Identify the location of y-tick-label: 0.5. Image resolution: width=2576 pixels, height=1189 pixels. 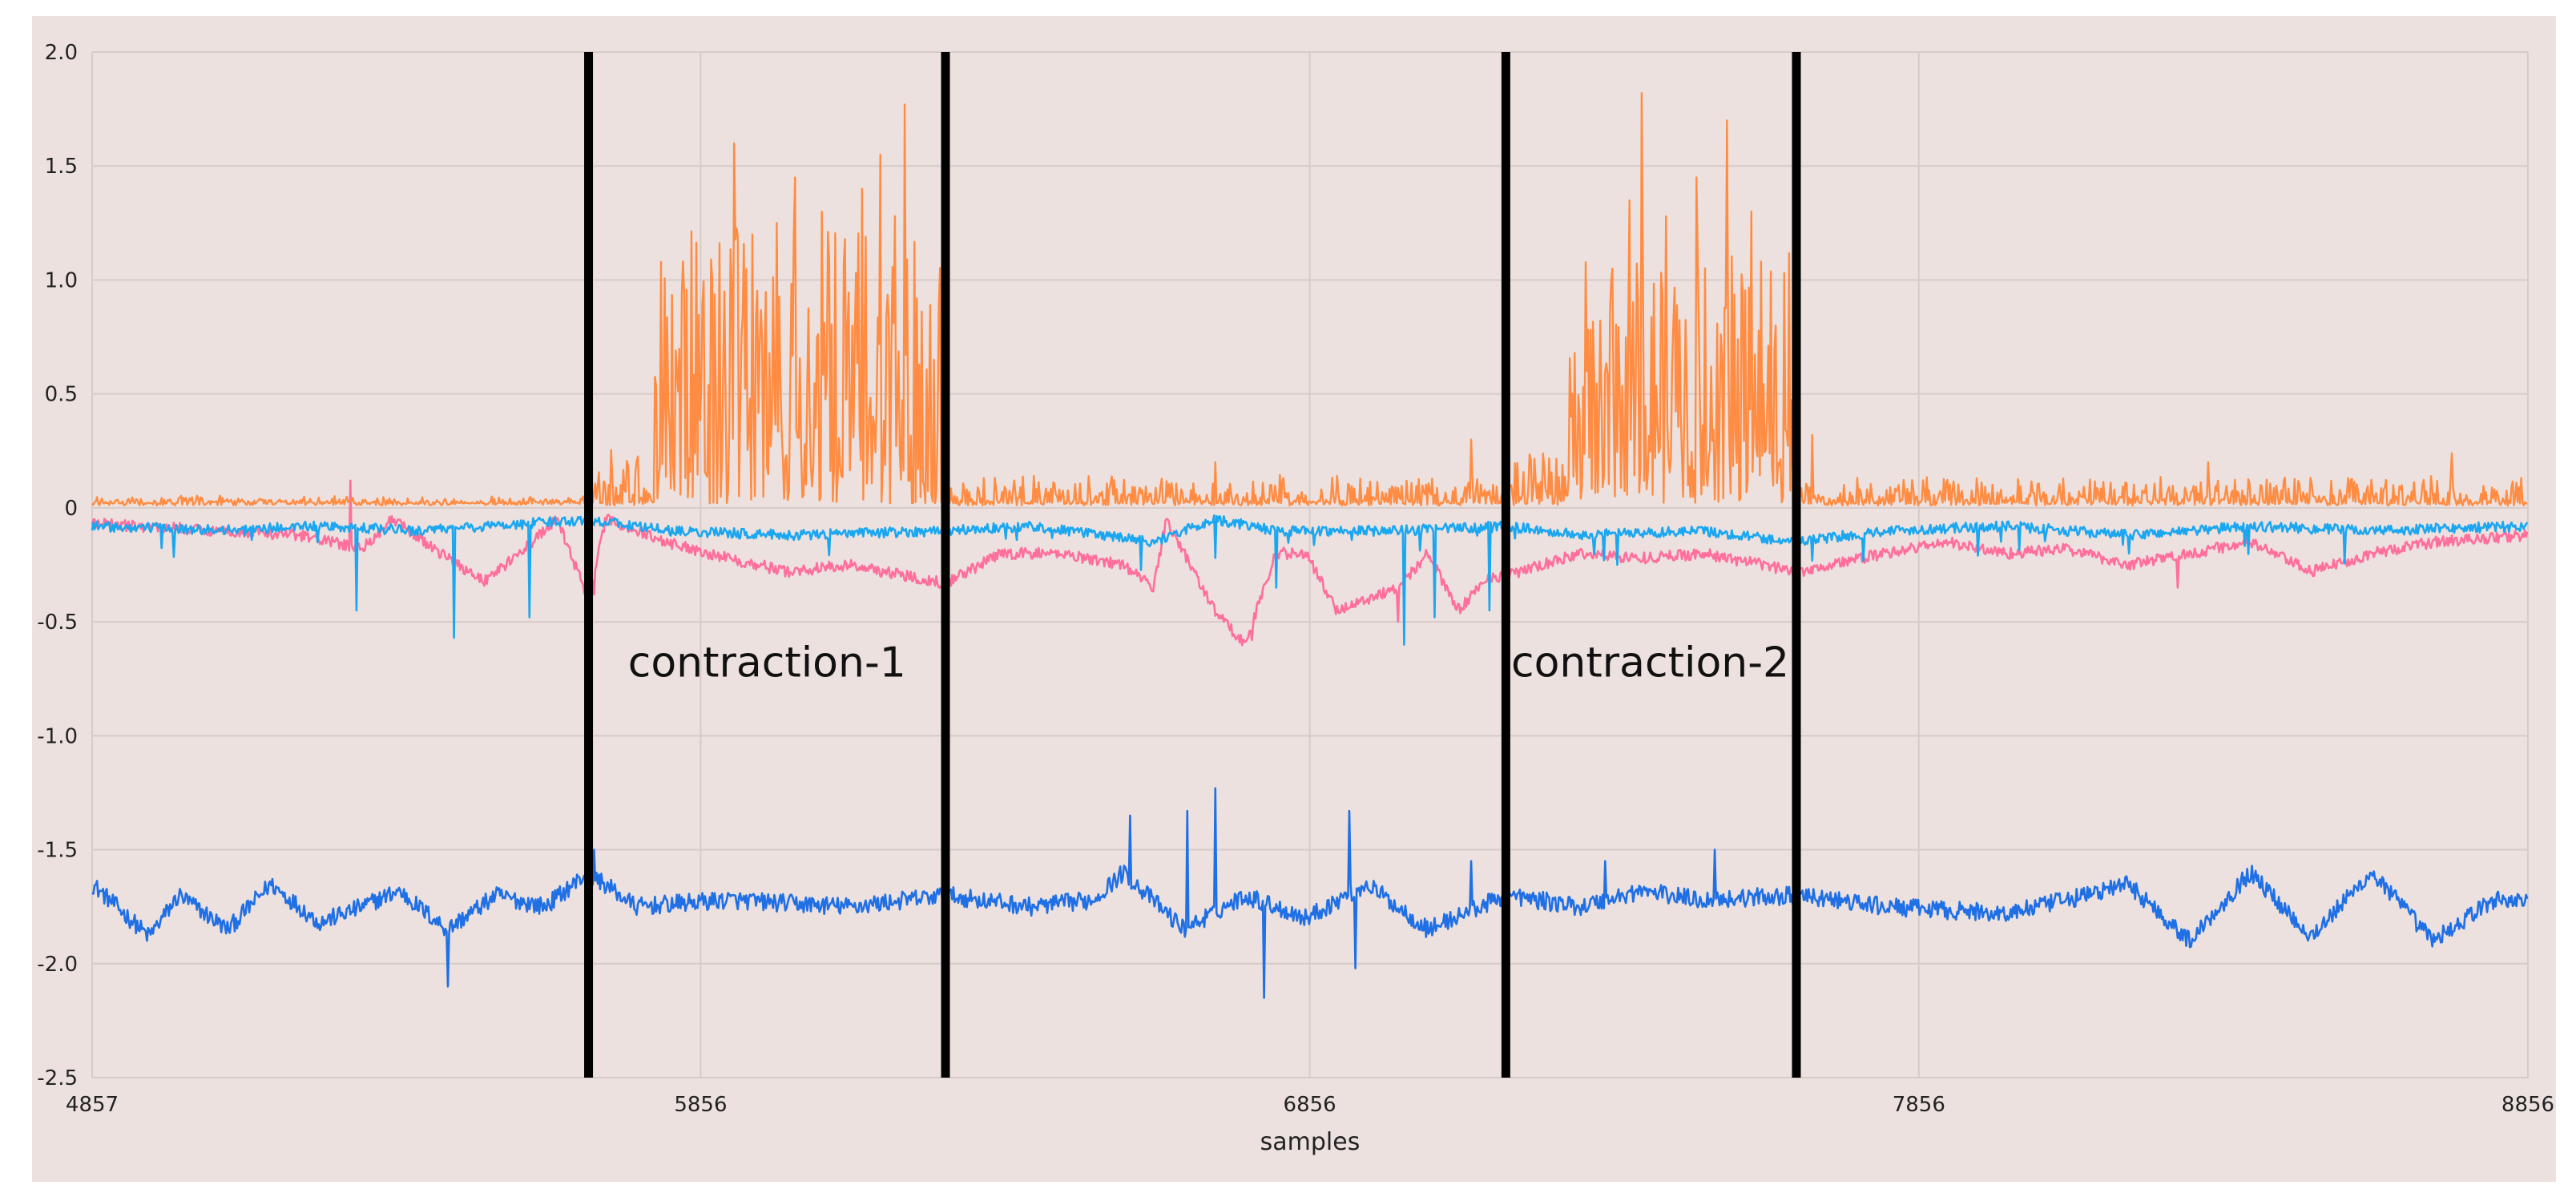
(61, 395).